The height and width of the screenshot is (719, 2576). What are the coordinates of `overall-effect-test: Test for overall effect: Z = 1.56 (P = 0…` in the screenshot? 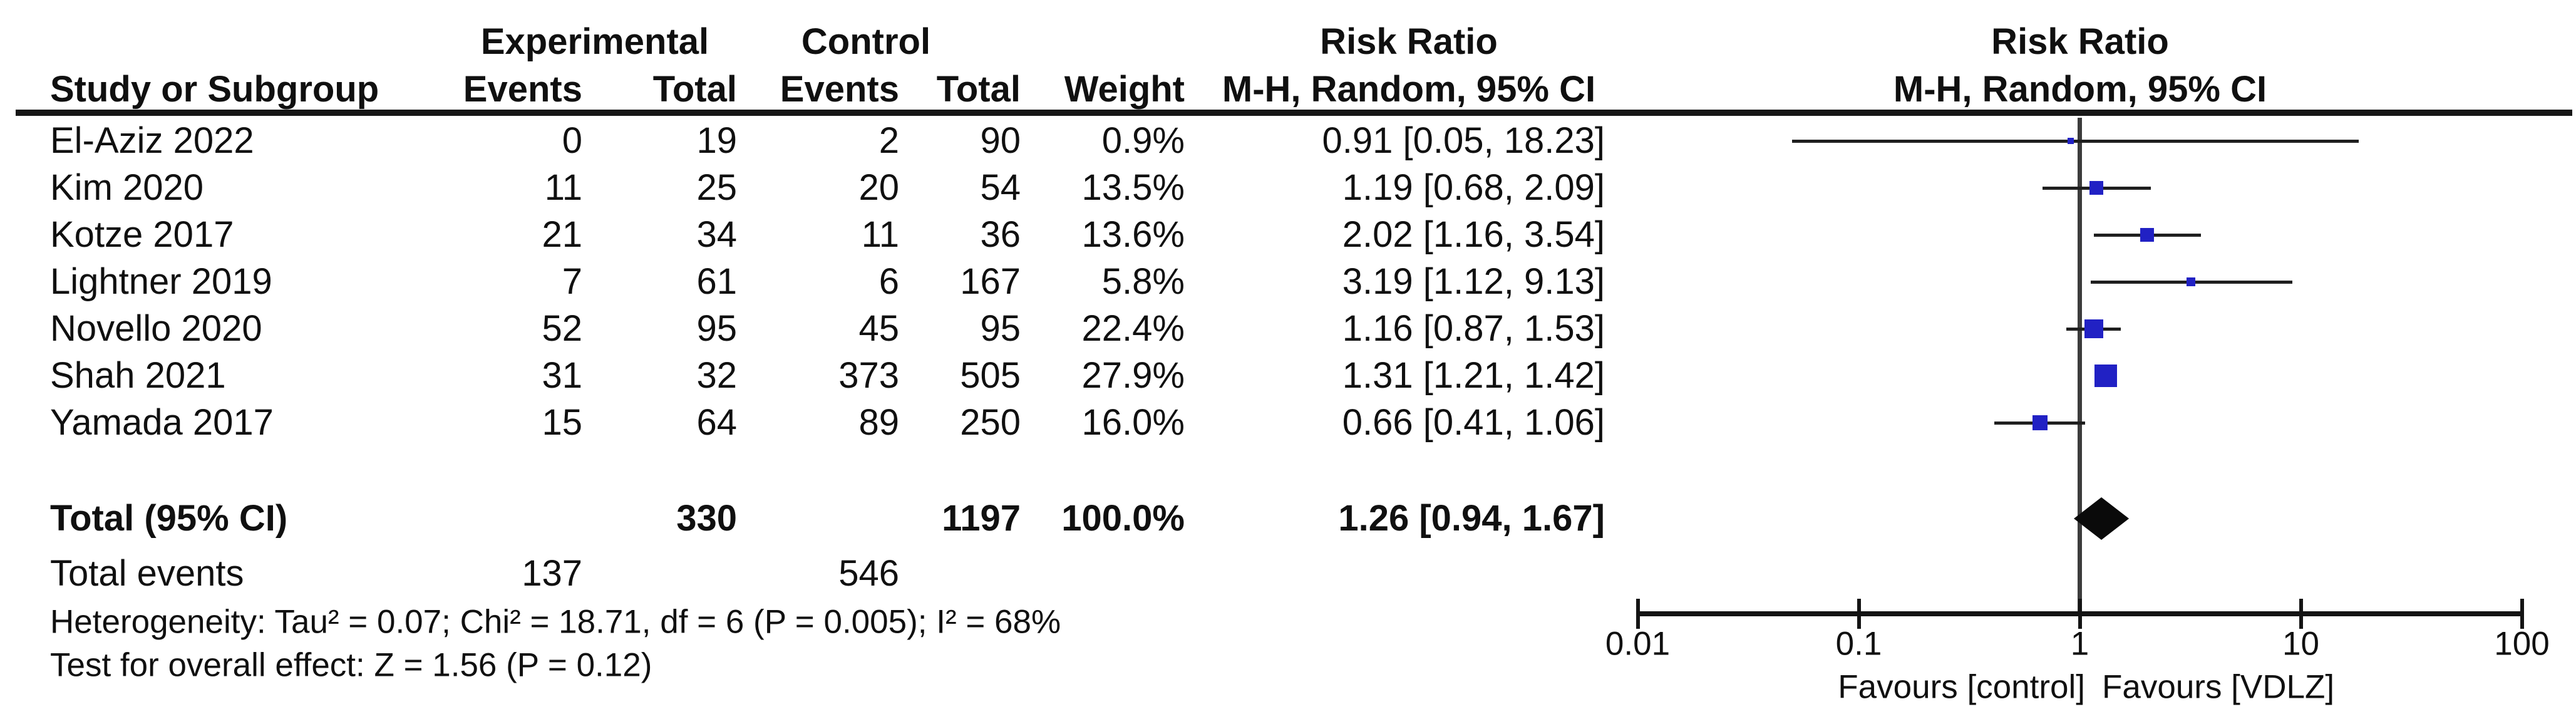 It's located at (351, 665).